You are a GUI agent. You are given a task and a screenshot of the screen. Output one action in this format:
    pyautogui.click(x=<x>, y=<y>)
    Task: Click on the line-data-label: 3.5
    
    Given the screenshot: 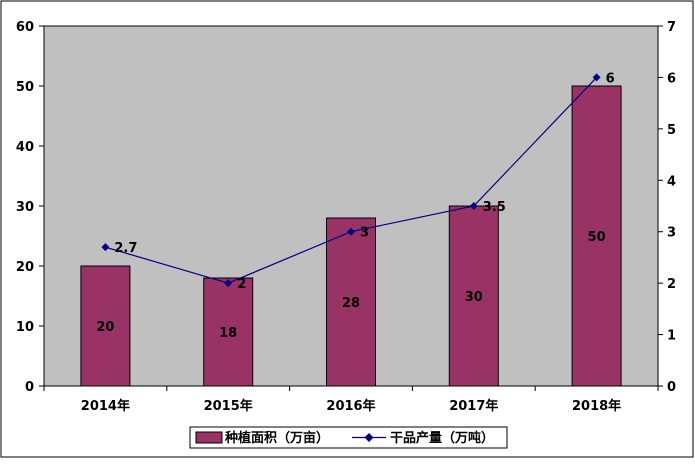 What is the action you would take?
    pyautogui.click(x=494, y=207)
    